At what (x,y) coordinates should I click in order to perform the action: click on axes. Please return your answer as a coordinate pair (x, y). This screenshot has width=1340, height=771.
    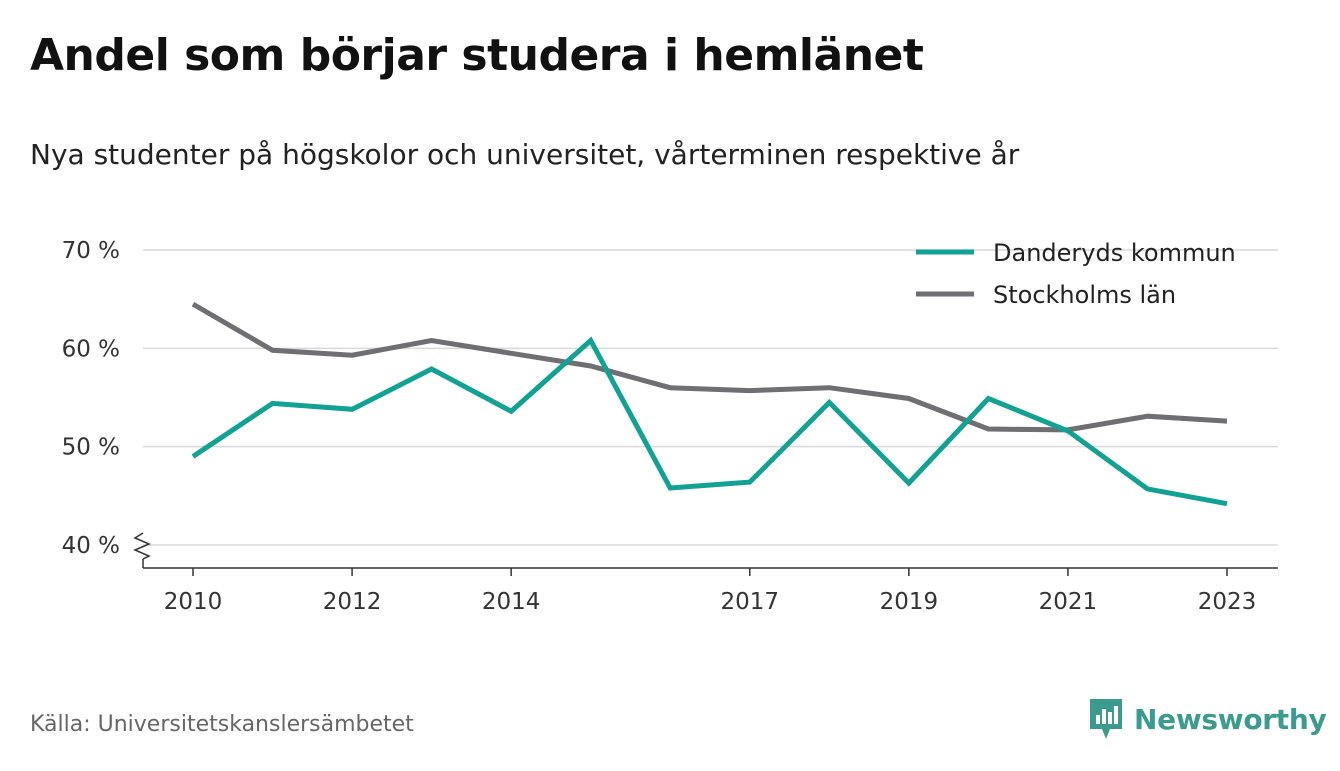
    Looking at the image, I should click on (705, 554).